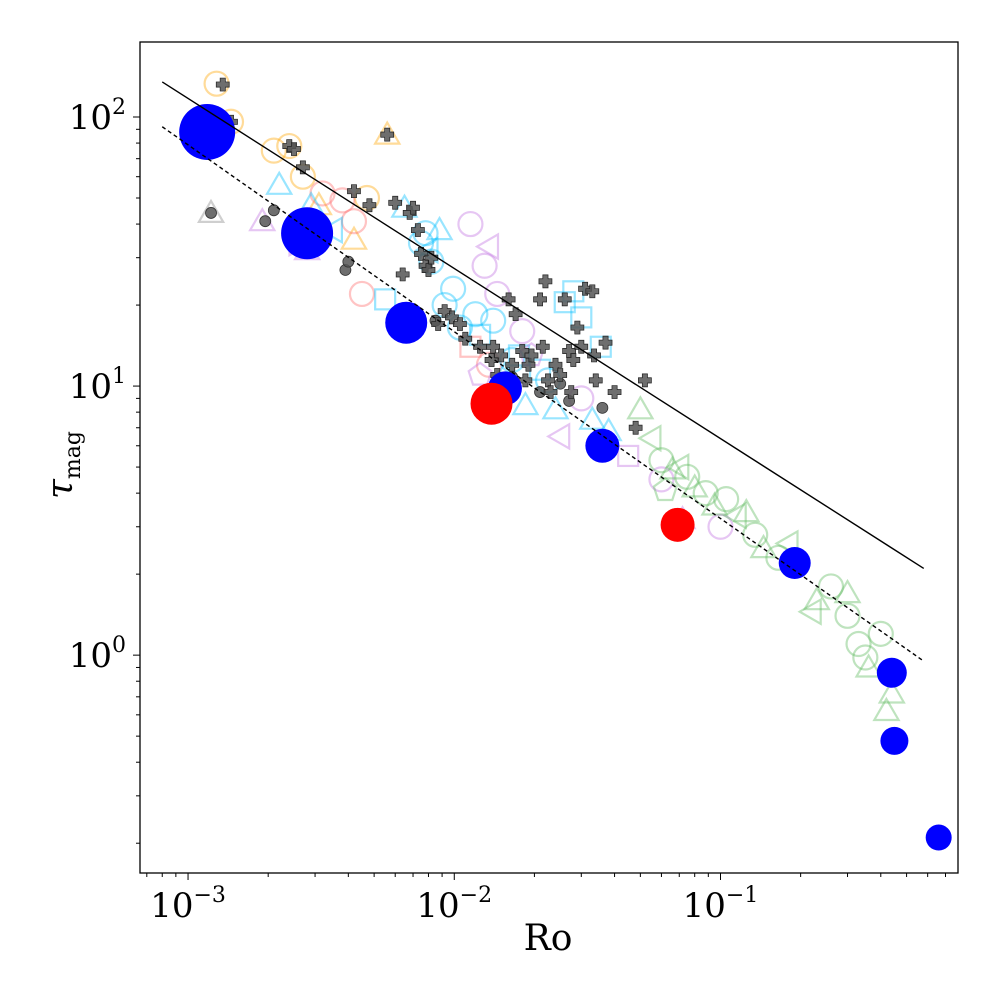 Image resolution: width=1000 pixels, height=1000 pixels. Describe the element at coordinates (188, 904) in the screenshot. I see `x-tick-label: 10⁻³` at that location.